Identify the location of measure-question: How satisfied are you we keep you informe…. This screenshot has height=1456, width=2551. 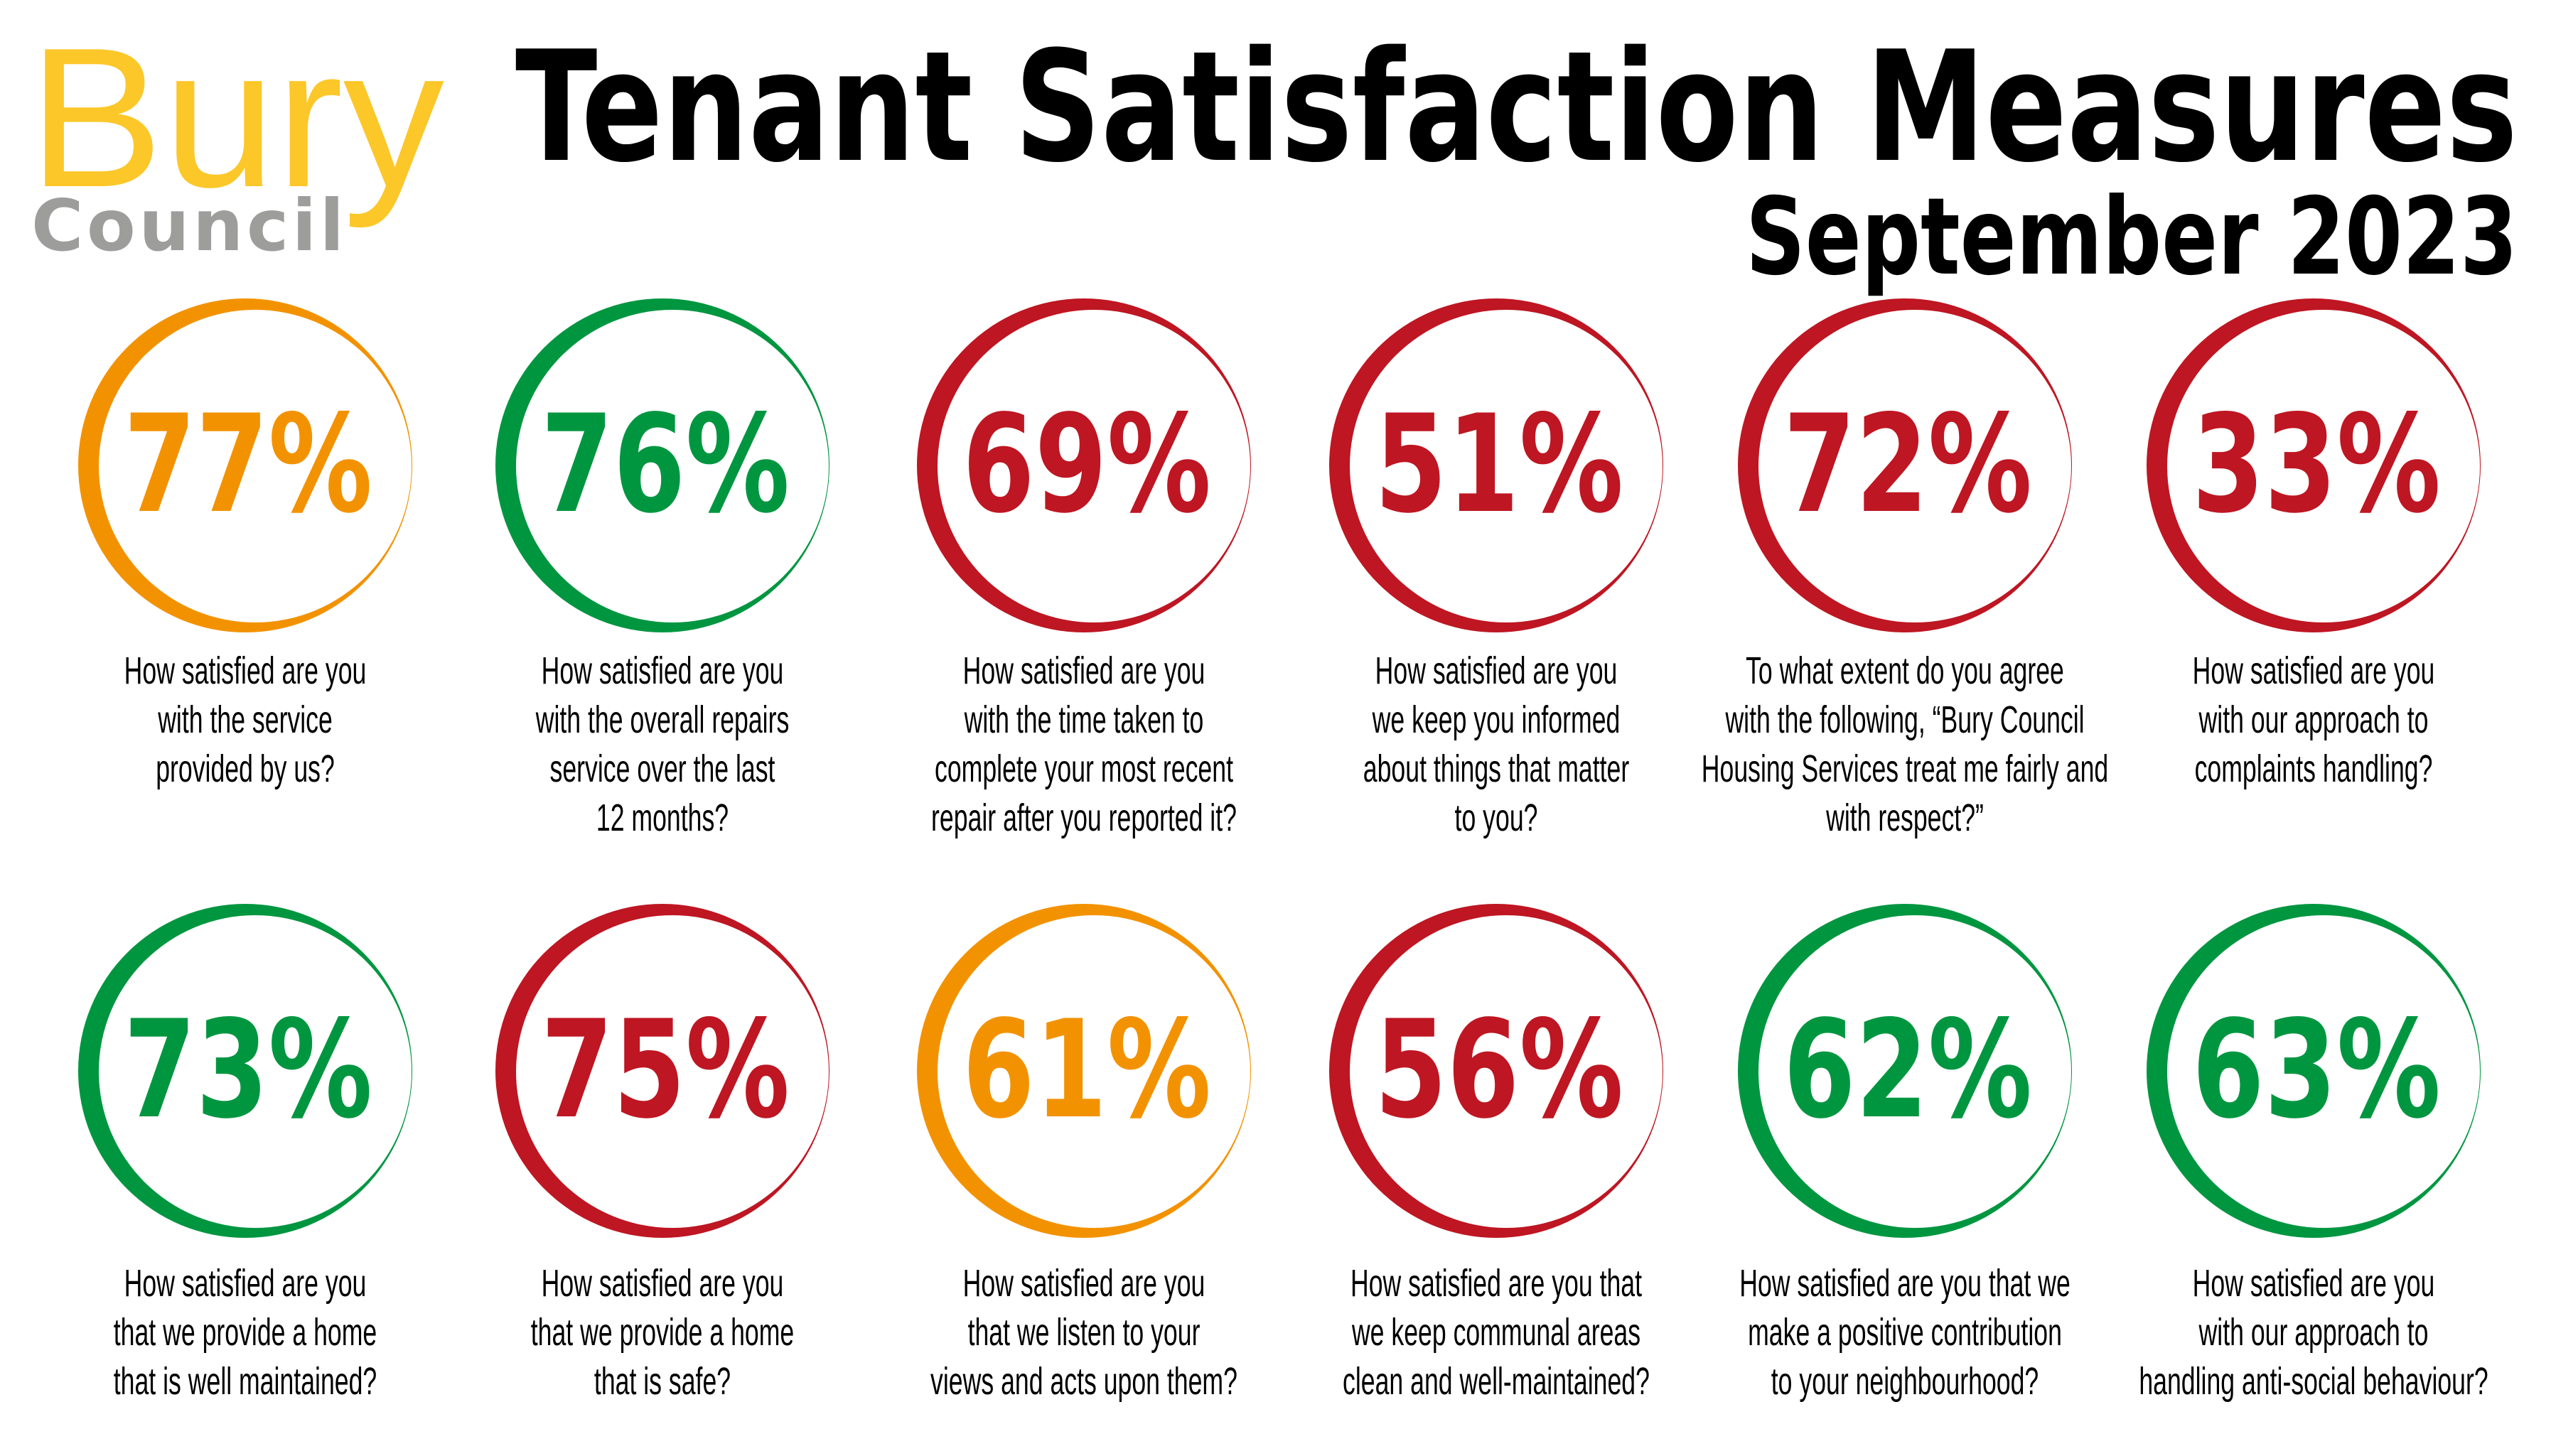
(1496, 744).